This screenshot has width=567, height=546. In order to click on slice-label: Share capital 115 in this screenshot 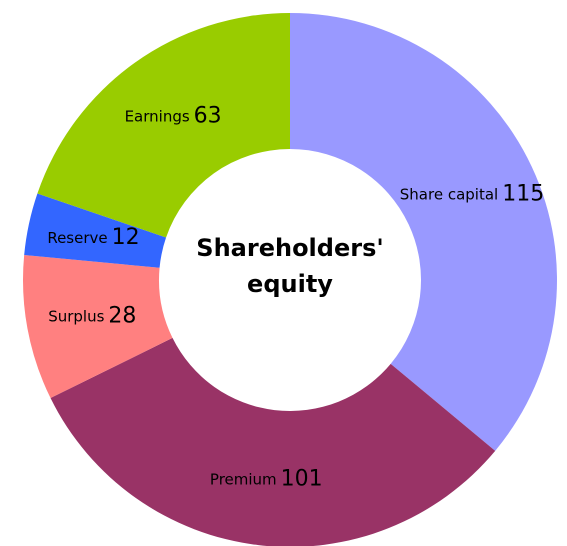, I will do `click(472, 194)`.